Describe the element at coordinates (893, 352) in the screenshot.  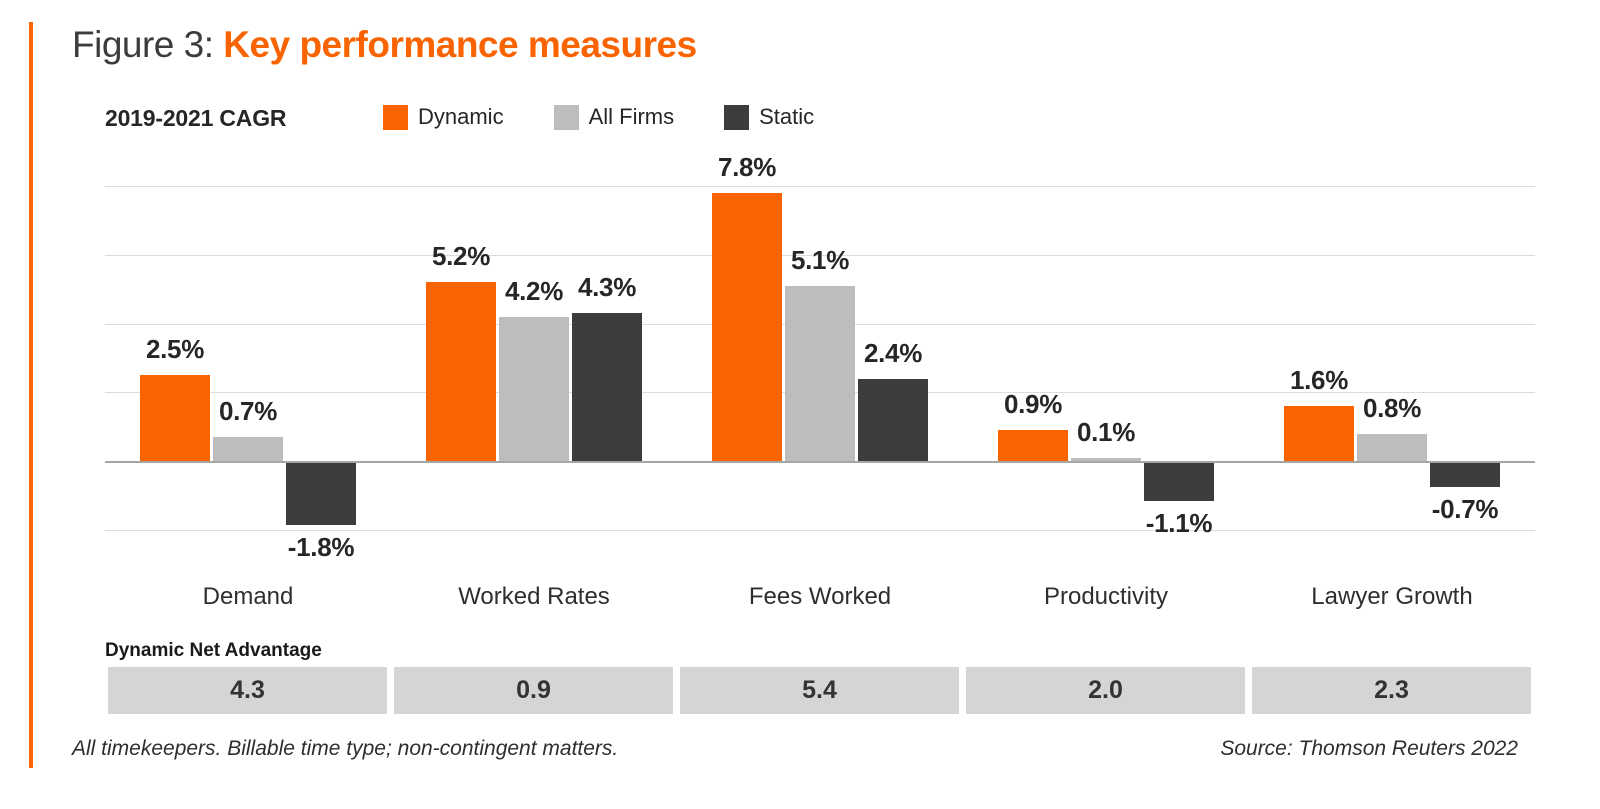
I see `bar-value-label: 2.4%` at that location.